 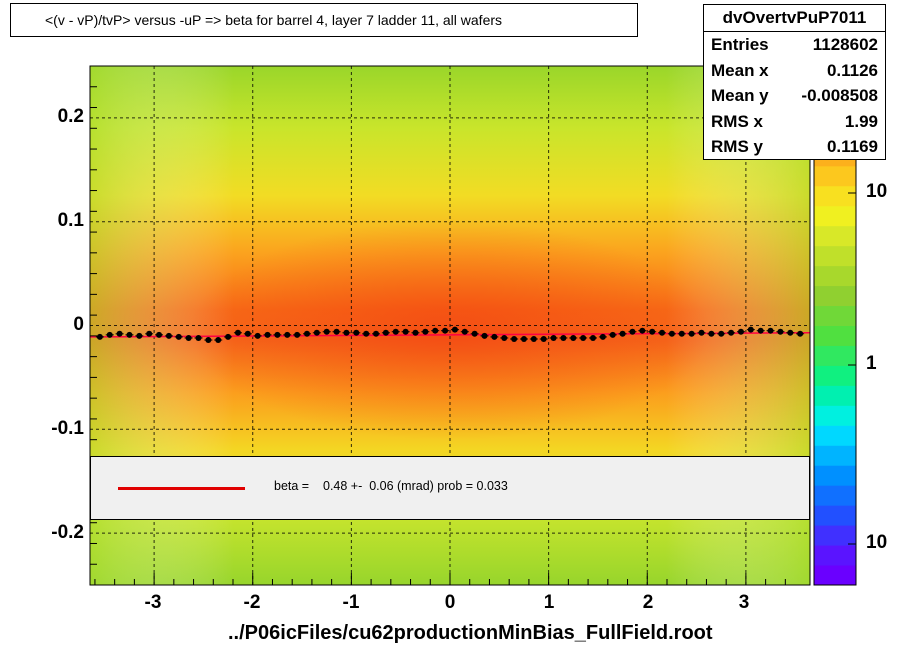 What do you see at coordinates (852, 70) in the screenshot?
I see `stats-value: 0.1126` at bounding box center [852, 70].